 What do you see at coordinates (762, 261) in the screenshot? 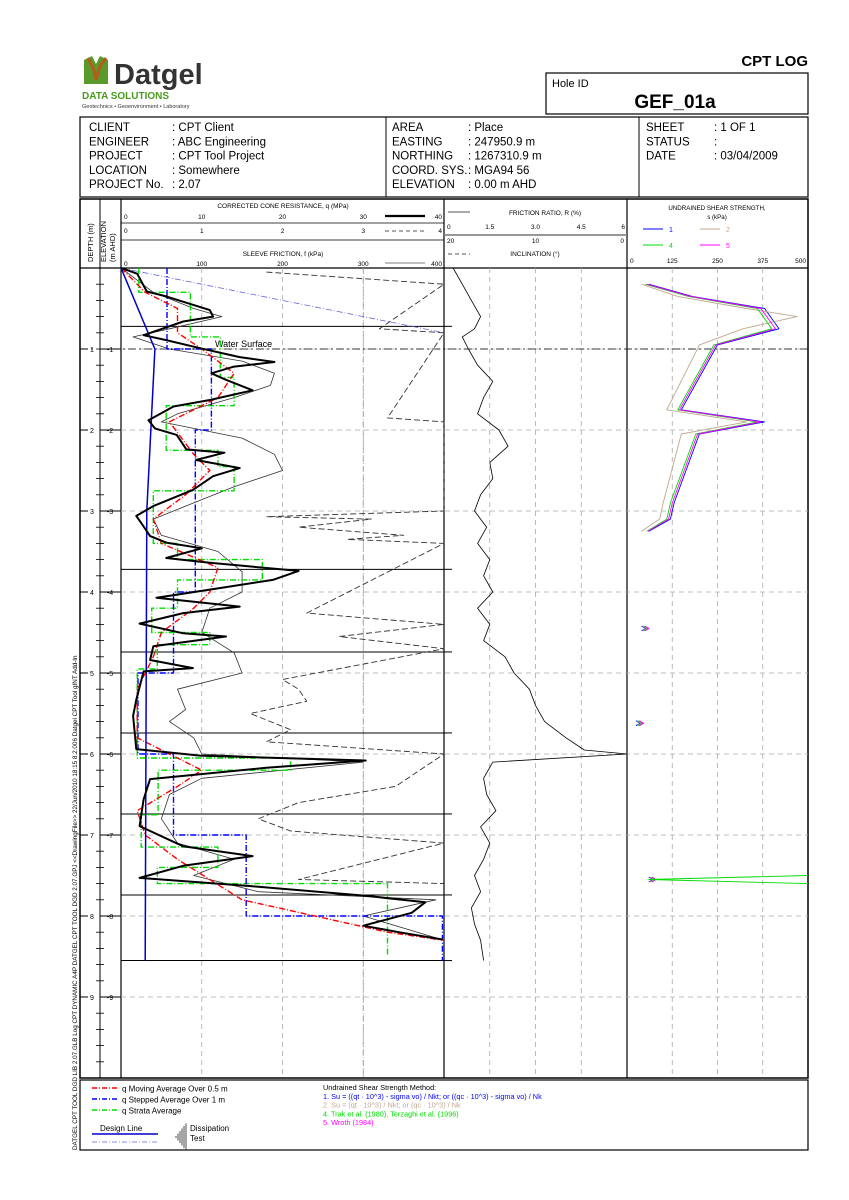
I see `su-tick: 375` at bounding box center [762, 261].